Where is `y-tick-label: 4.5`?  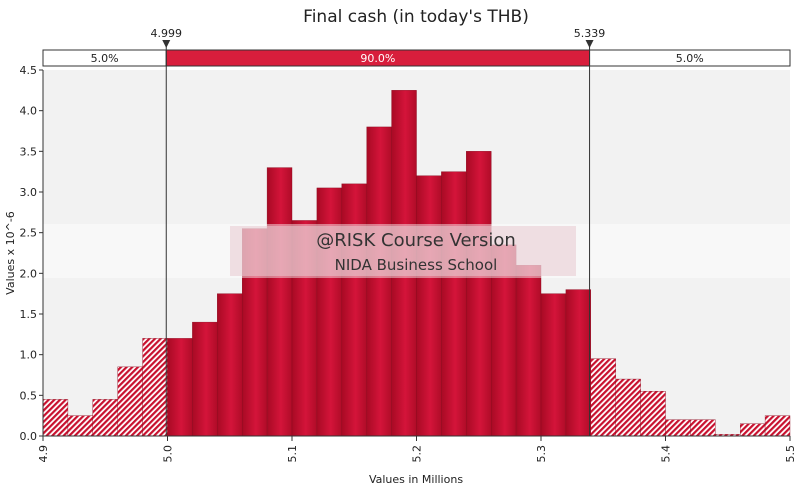
y-tick-label: 4.5 is located at coordinates (29, 70).